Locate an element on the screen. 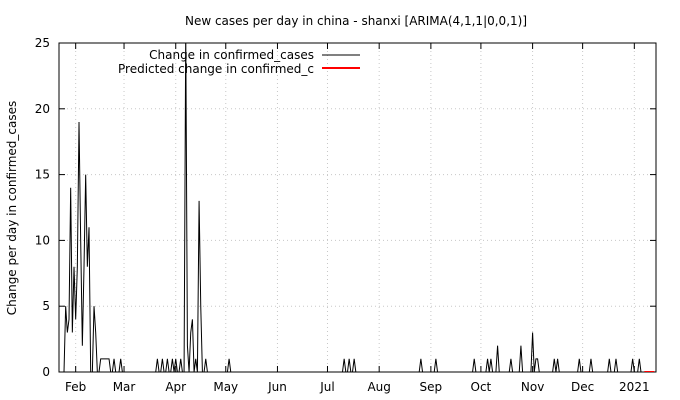 The image size is (680, 400). y-axis-label: Change per day in confirmed_cases is located at coordinates (12, 208).